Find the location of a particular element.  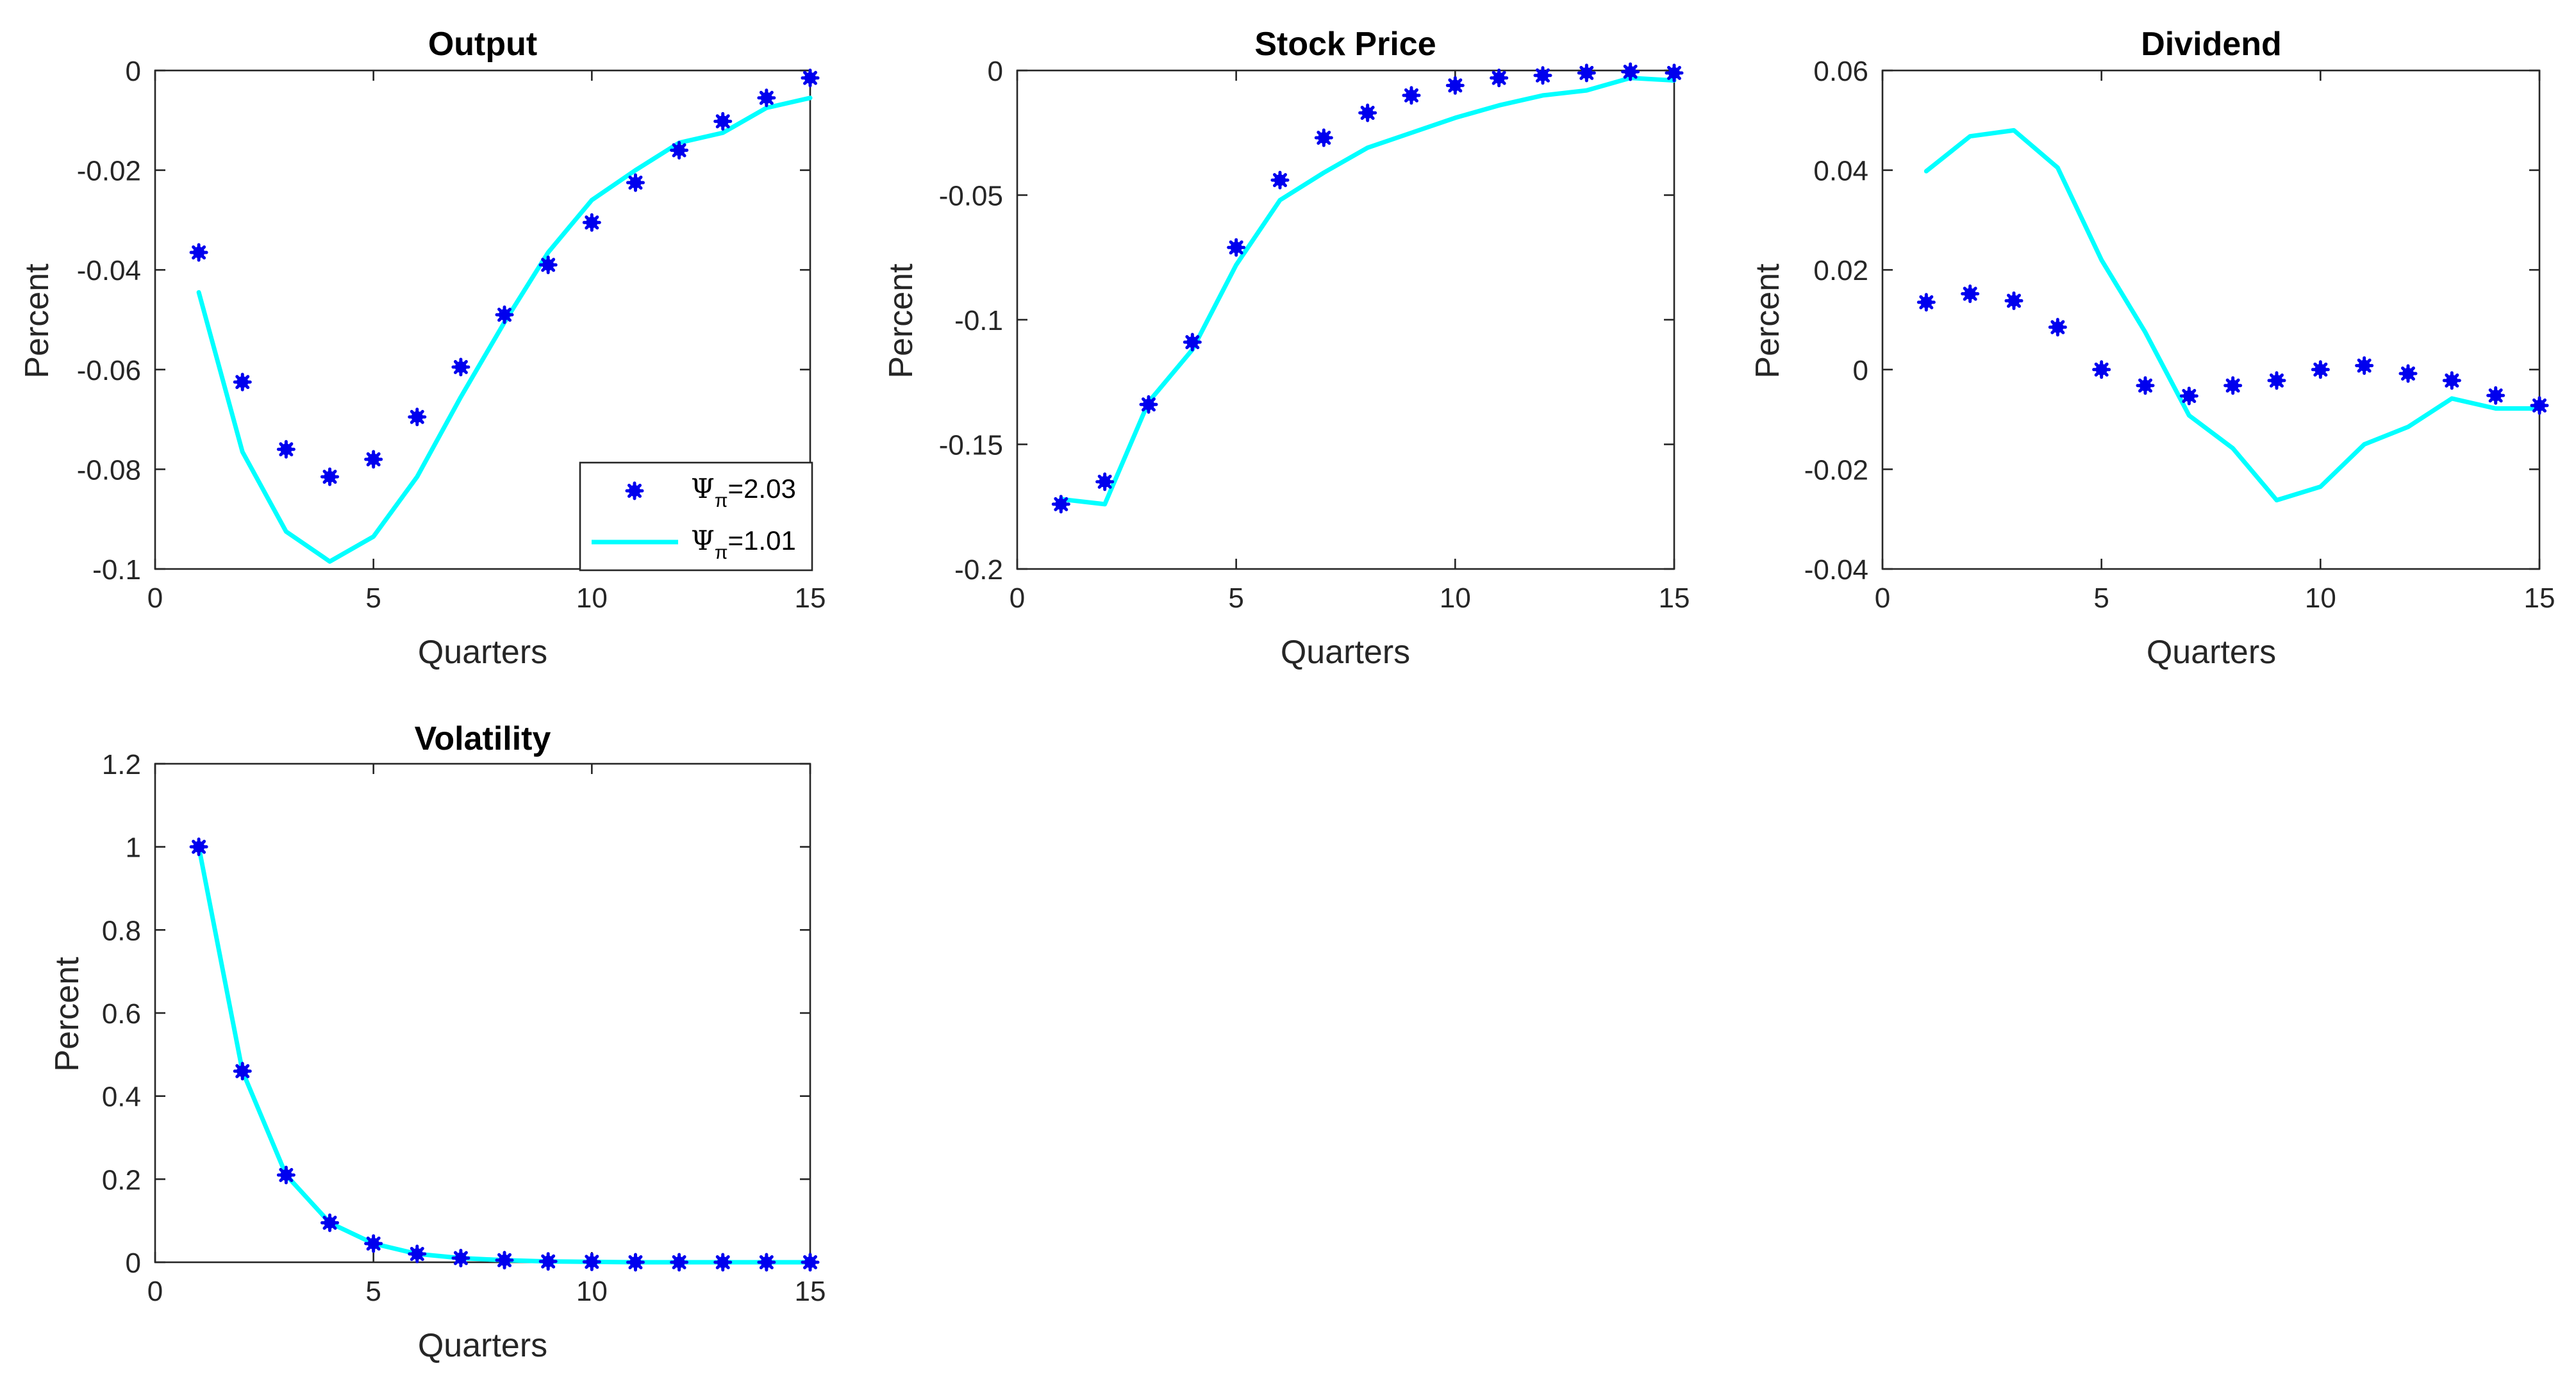

y-tick-label: -0.2 is located at coordinates (978, 570).